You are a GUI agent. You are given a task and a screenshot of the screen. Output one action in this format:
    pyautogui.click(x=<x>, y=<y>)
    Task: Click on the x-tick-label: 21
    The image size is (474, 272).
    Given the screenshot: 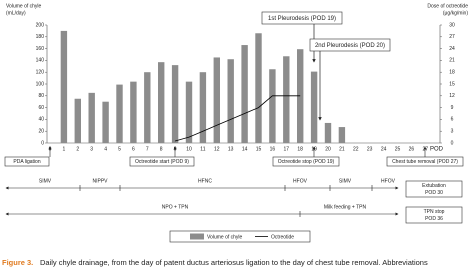 What is the action you would take?
    pyautogui.click(x=342, y=149)
    